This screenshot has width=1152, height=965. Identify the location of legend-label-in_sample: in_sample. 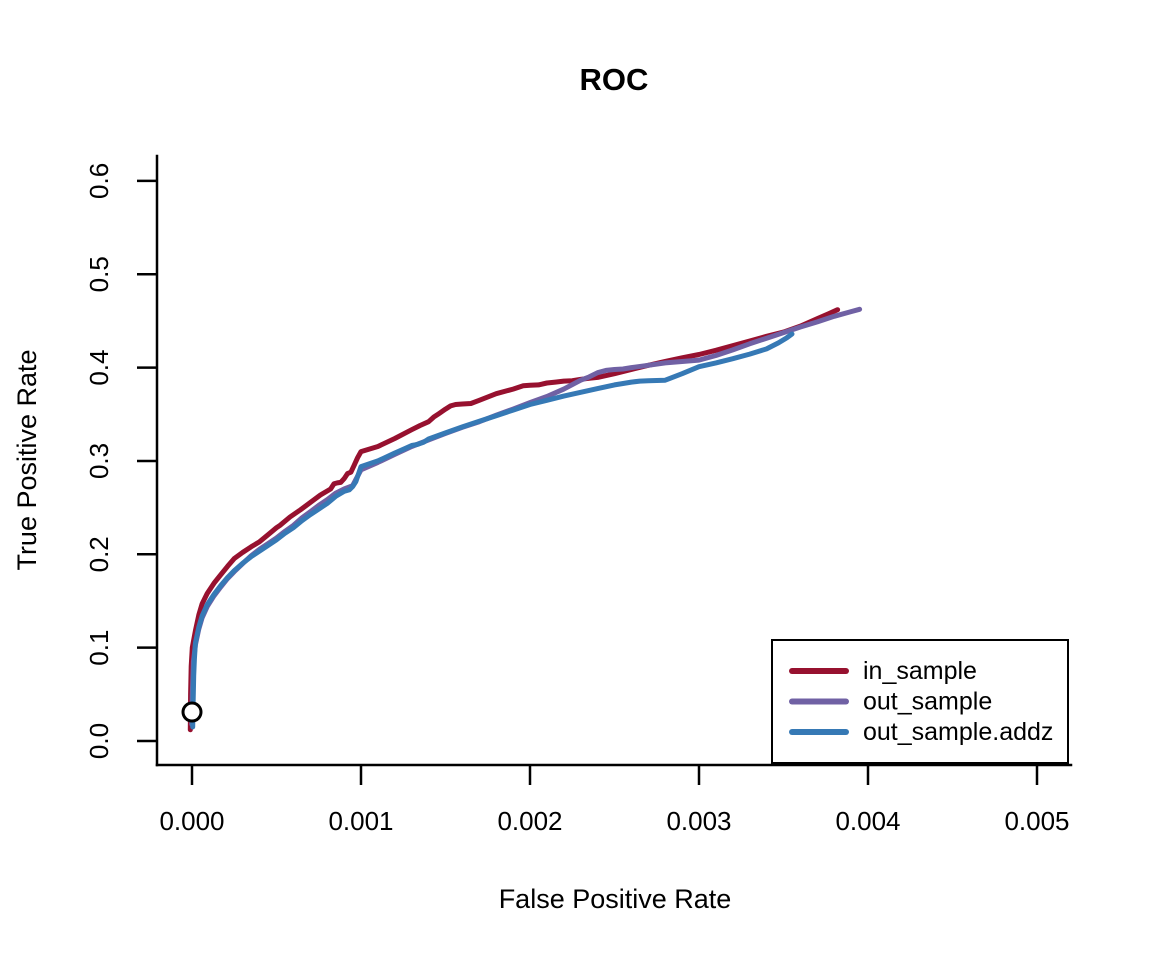
(920, 671).